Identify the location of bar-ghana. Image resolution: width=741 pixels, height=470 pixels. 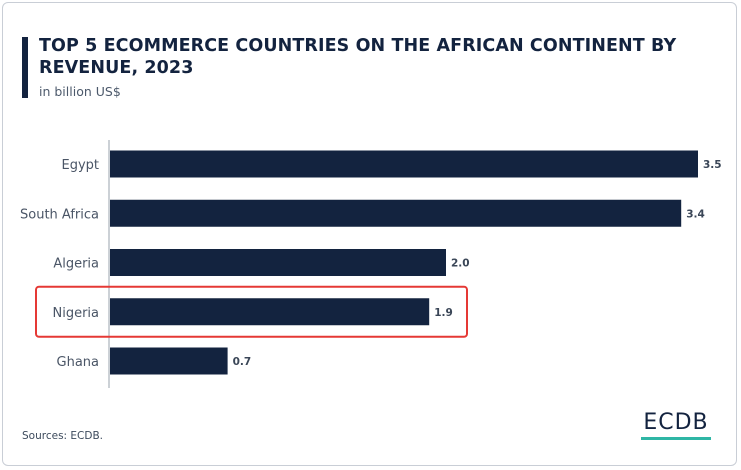
(169, 361).